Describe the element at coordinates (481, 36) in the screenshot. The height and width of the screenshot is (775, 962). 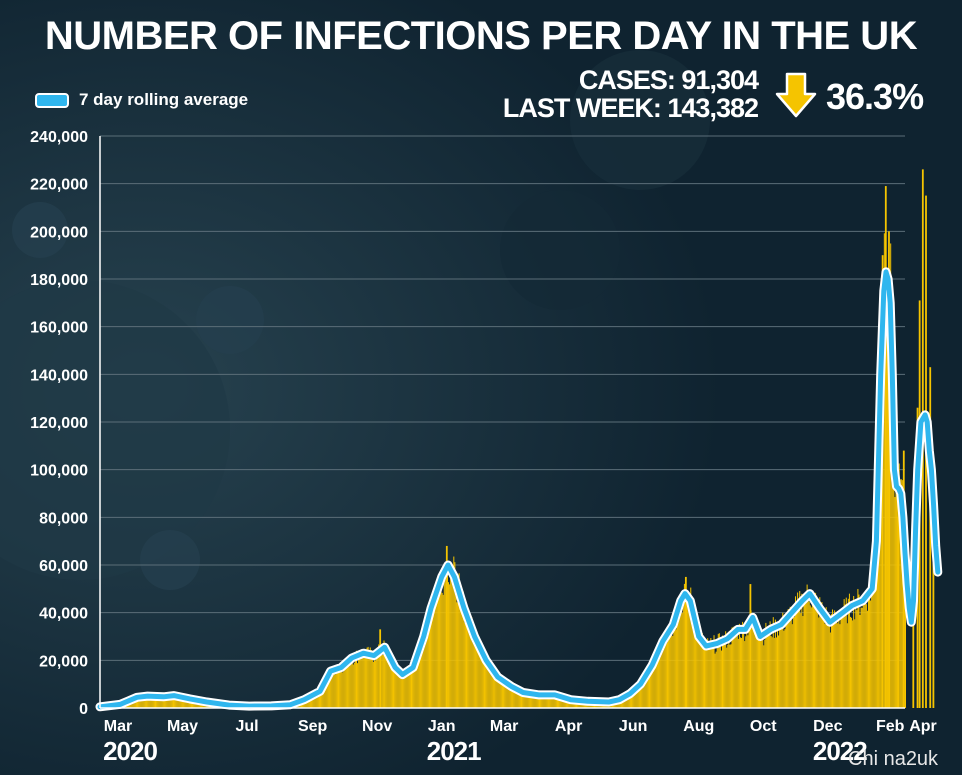
I see `chart-title: NUMBER OF INFECTIONS PER DAY IN THE UK` at that location.